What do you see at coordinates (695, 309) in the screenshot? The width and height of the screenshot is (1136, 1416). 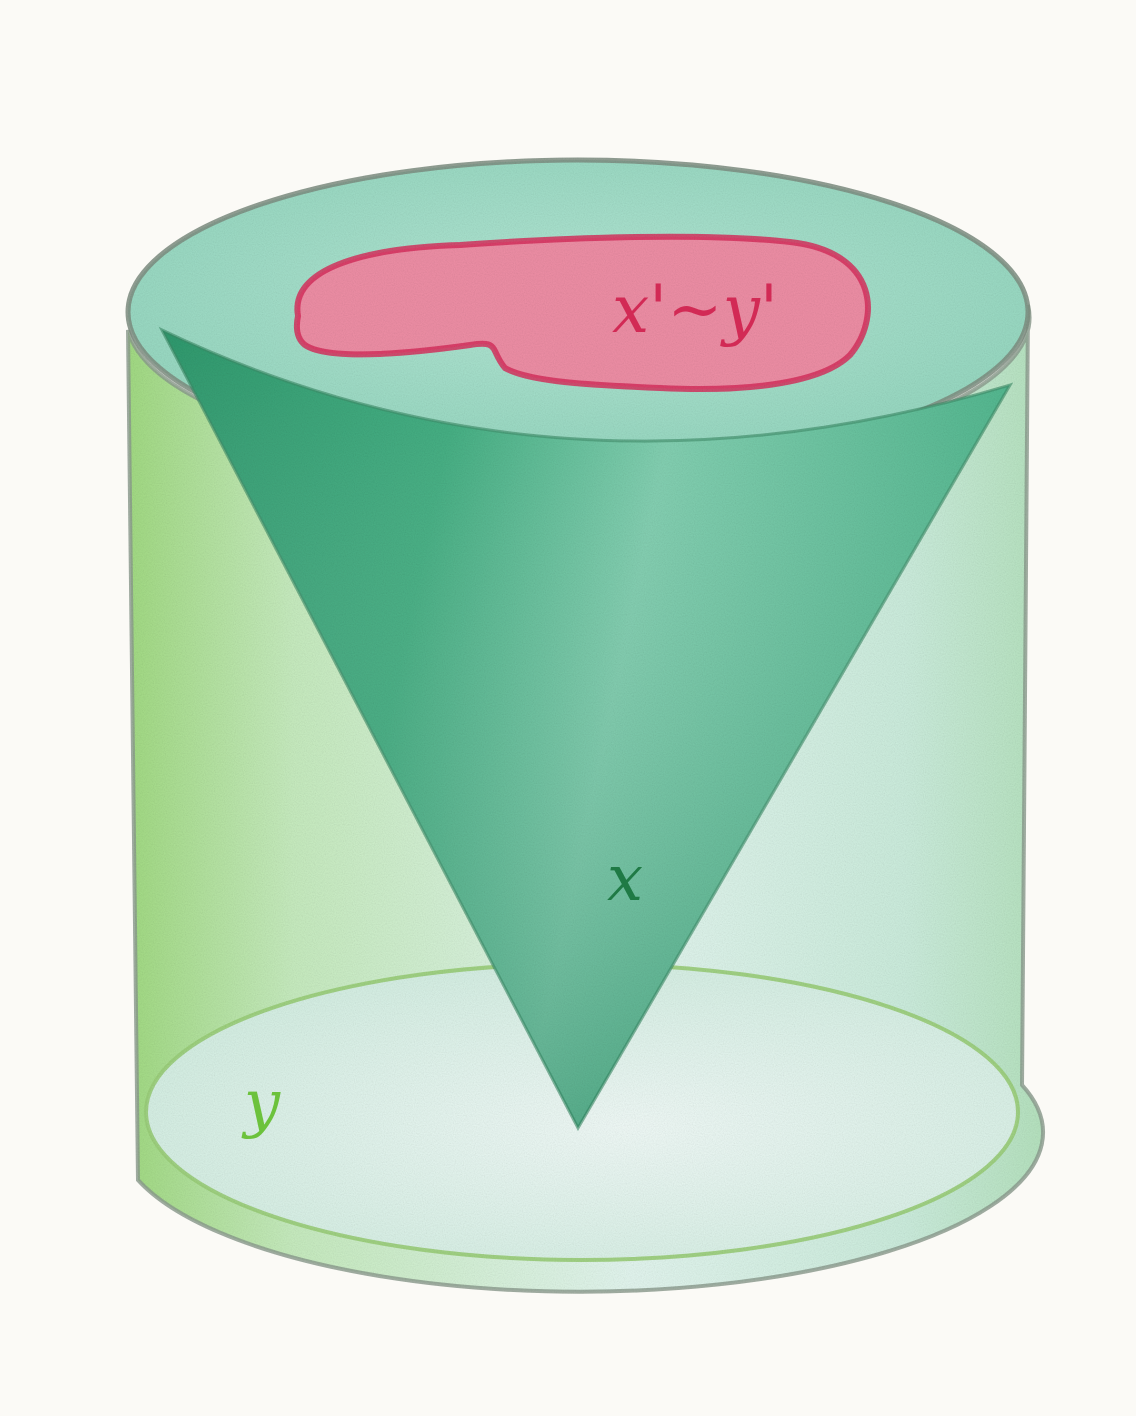 I see `region-label: x'~y'` at bounding box center [695, 309].